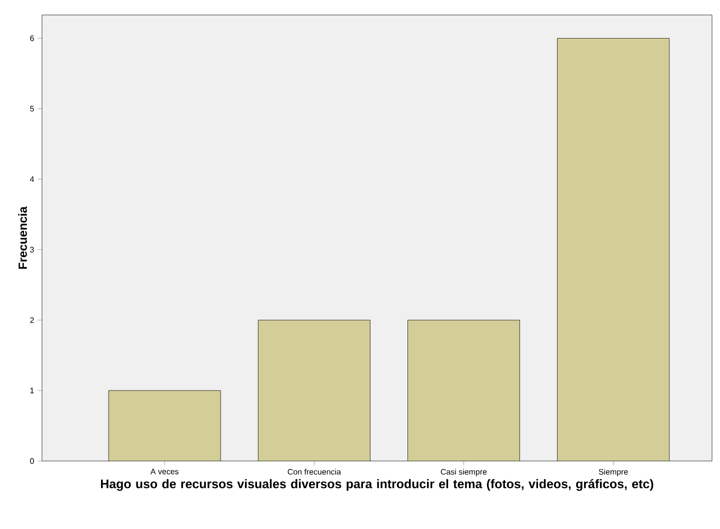 This screenshot has width=720, height=529. What do you see at coordinates (377, 485) in the screenshot?
I see `x-axis-title: Hago uso de recursos visuales diversos para introducir el tema (fotos, videos, gráficos, etc)` at bounding box center [377, 485].